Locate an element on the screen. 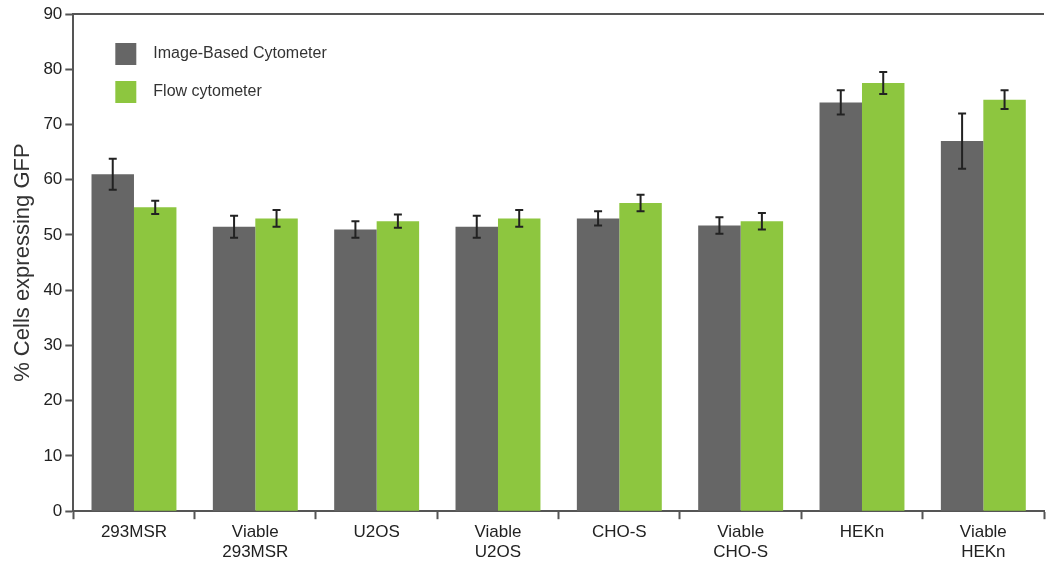 This screenshot has width=1046, height=566. y-tick-label: 80 is located at coordinates (53, 68).